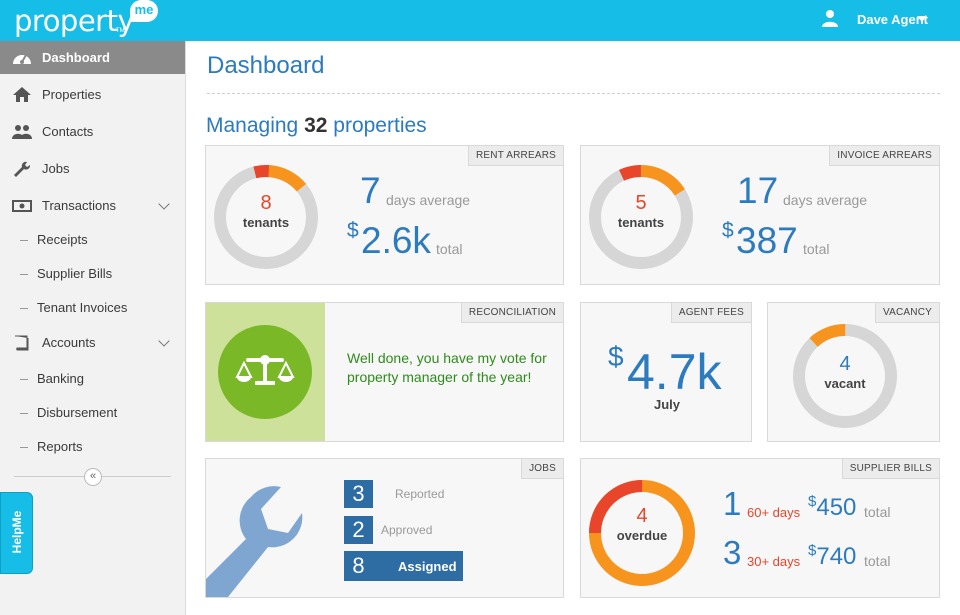 The width and height of the screenshot is (960, 615). I want to click on sidebar-item-dashboard: Dashboard, so click(92, 57).